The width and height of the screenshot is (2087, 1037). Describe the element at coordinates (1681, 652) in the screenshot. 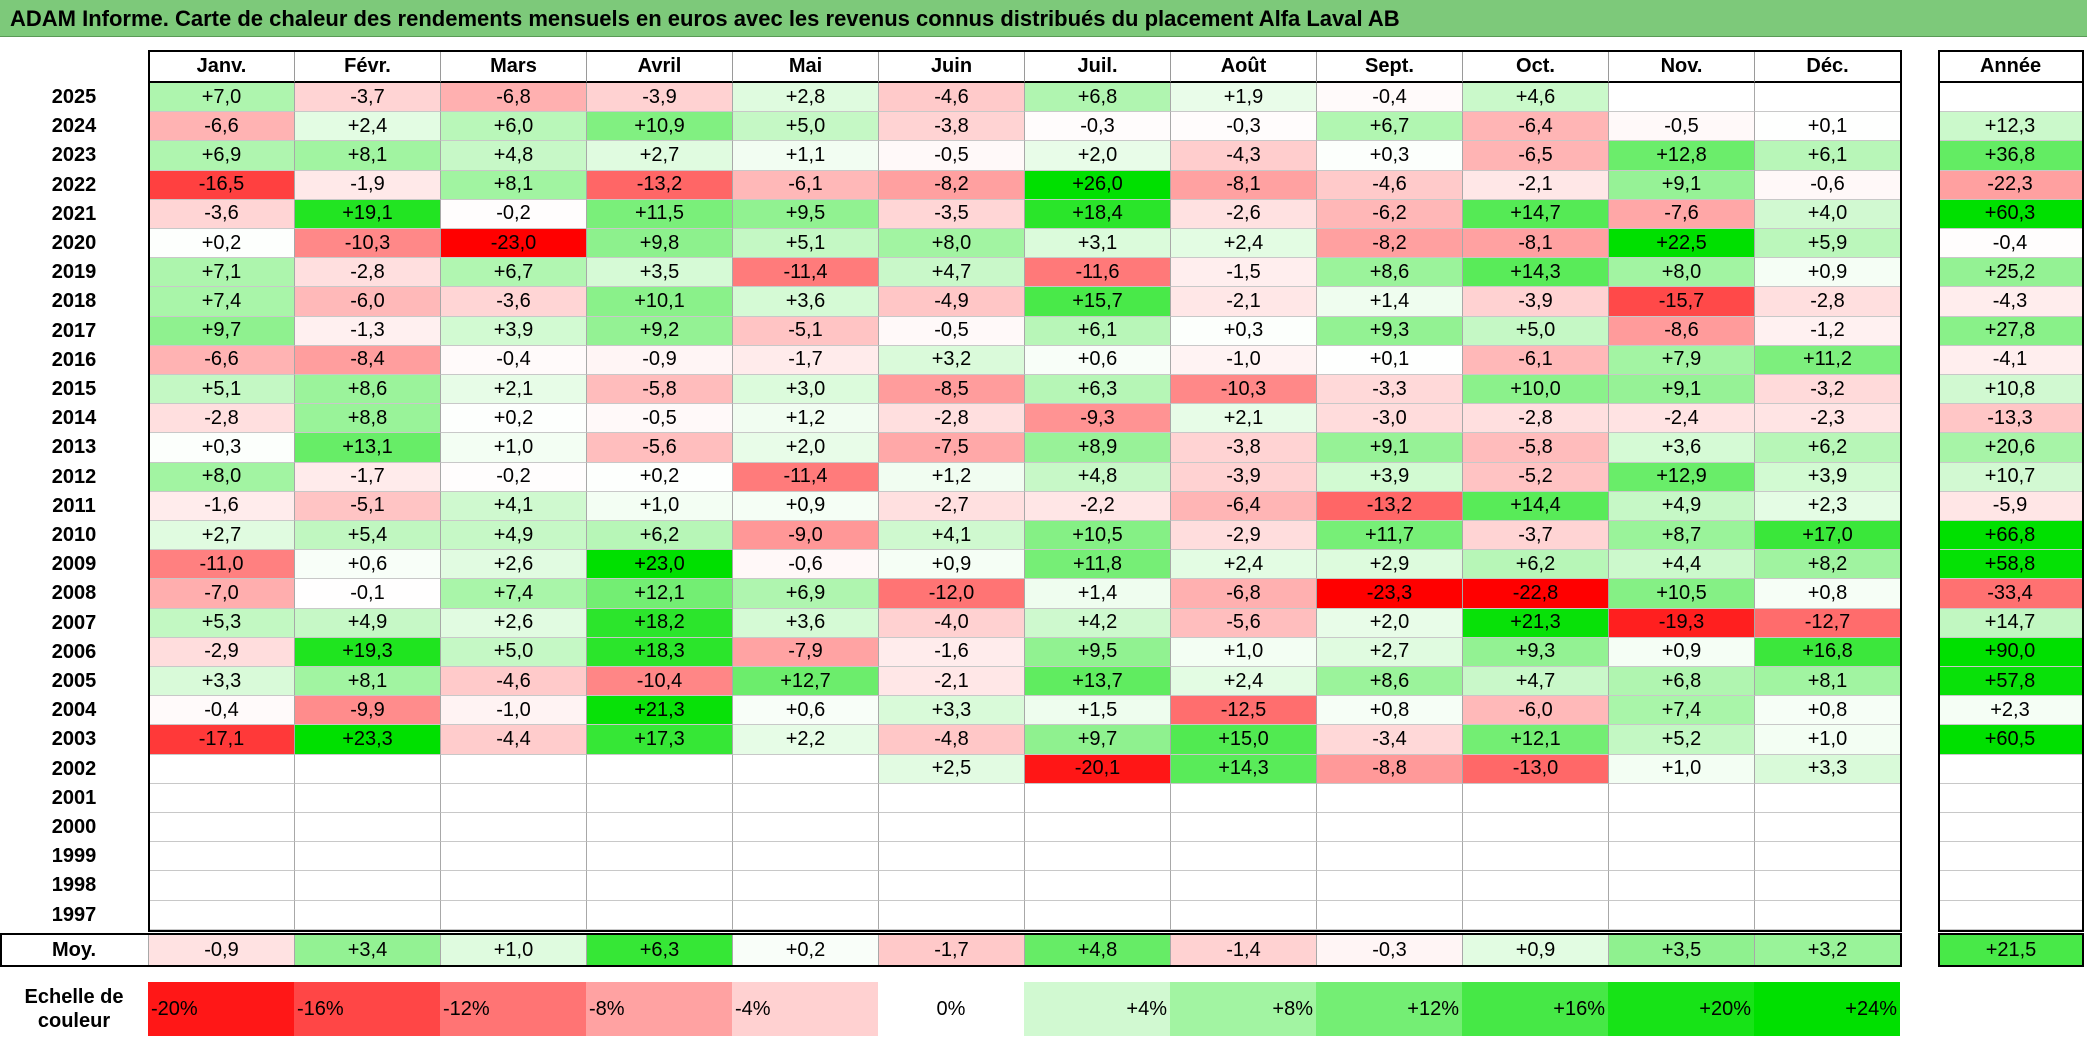

I see `heatmap-cell: +0,9` at that location.